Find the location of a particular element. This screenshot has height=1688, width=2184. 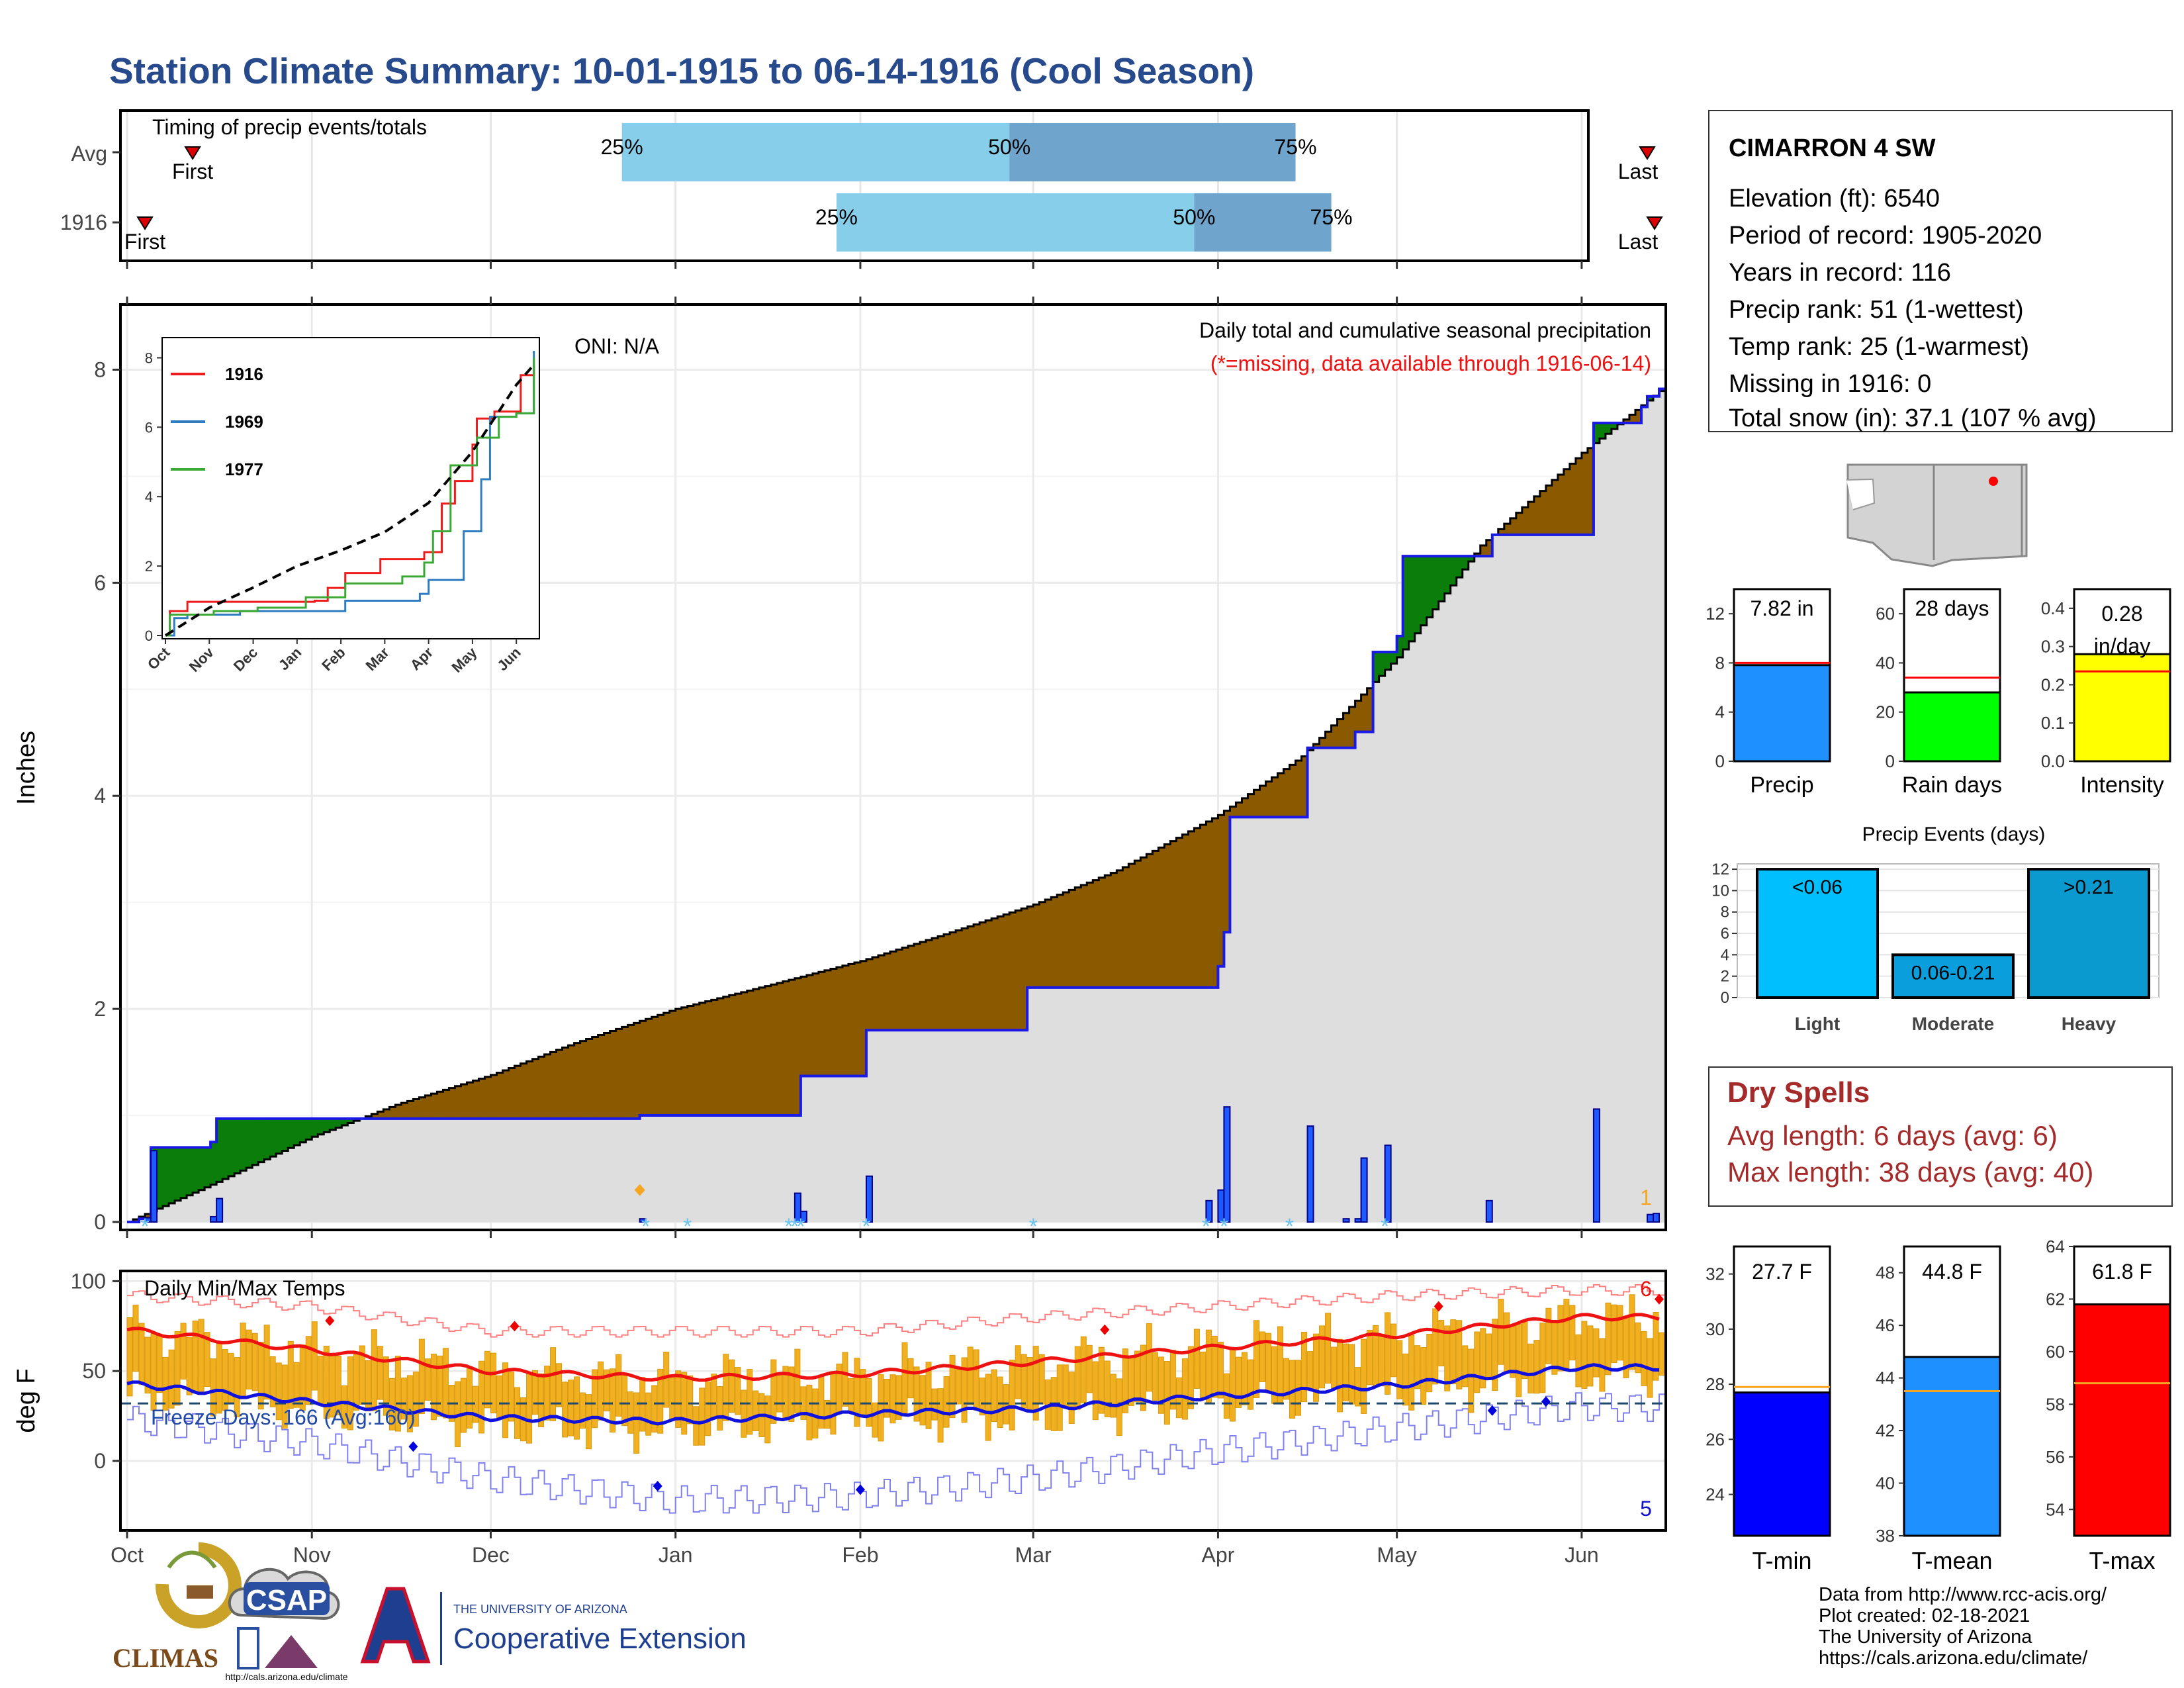

temp-bar-value-label: 61.8 F is located at coordinates (2122, 1272).